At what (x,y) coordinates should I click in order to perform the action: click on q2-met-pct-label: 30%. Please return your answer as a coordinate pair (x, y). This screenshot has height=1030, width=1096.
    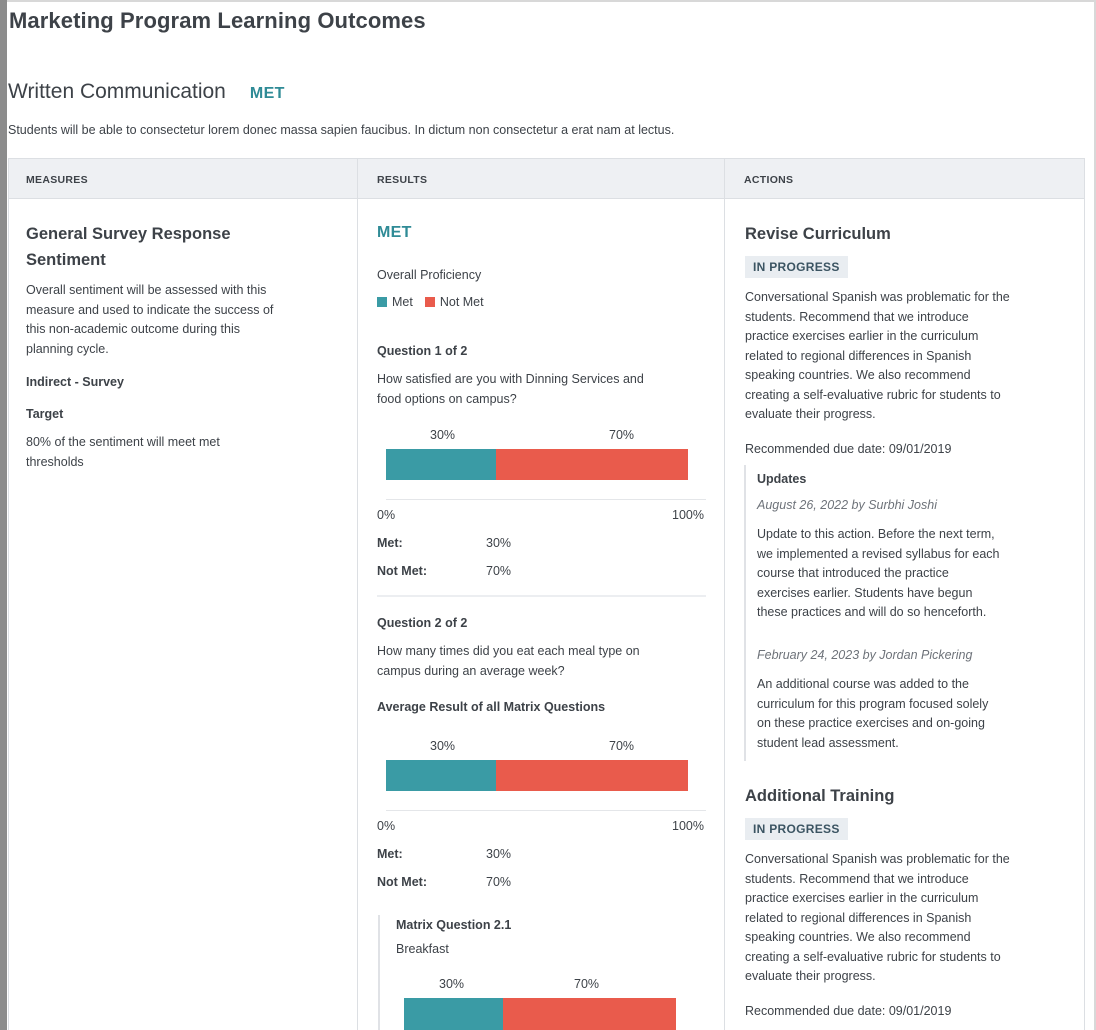
    Looking at the image, I should click on (443, 746).